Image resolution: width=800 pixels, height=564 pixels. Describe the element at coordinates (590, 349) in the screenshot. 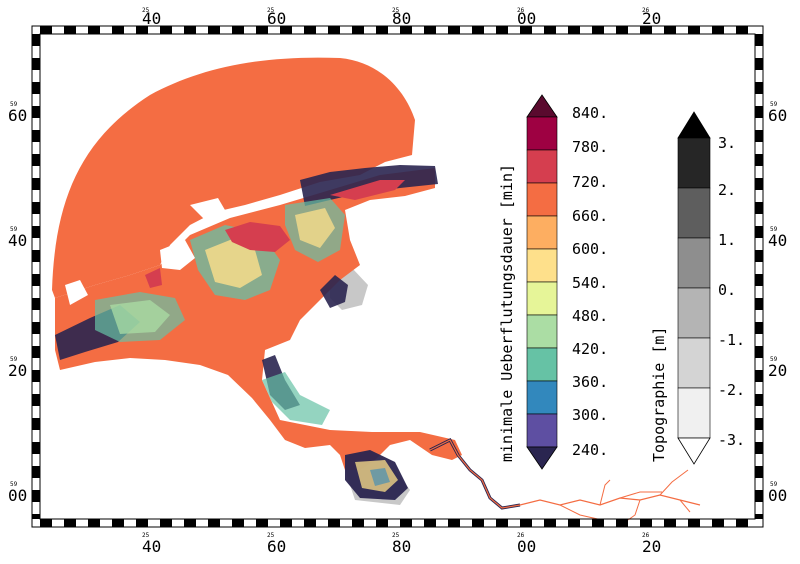

I see `colorbar-tick-label: 420.` at that location.